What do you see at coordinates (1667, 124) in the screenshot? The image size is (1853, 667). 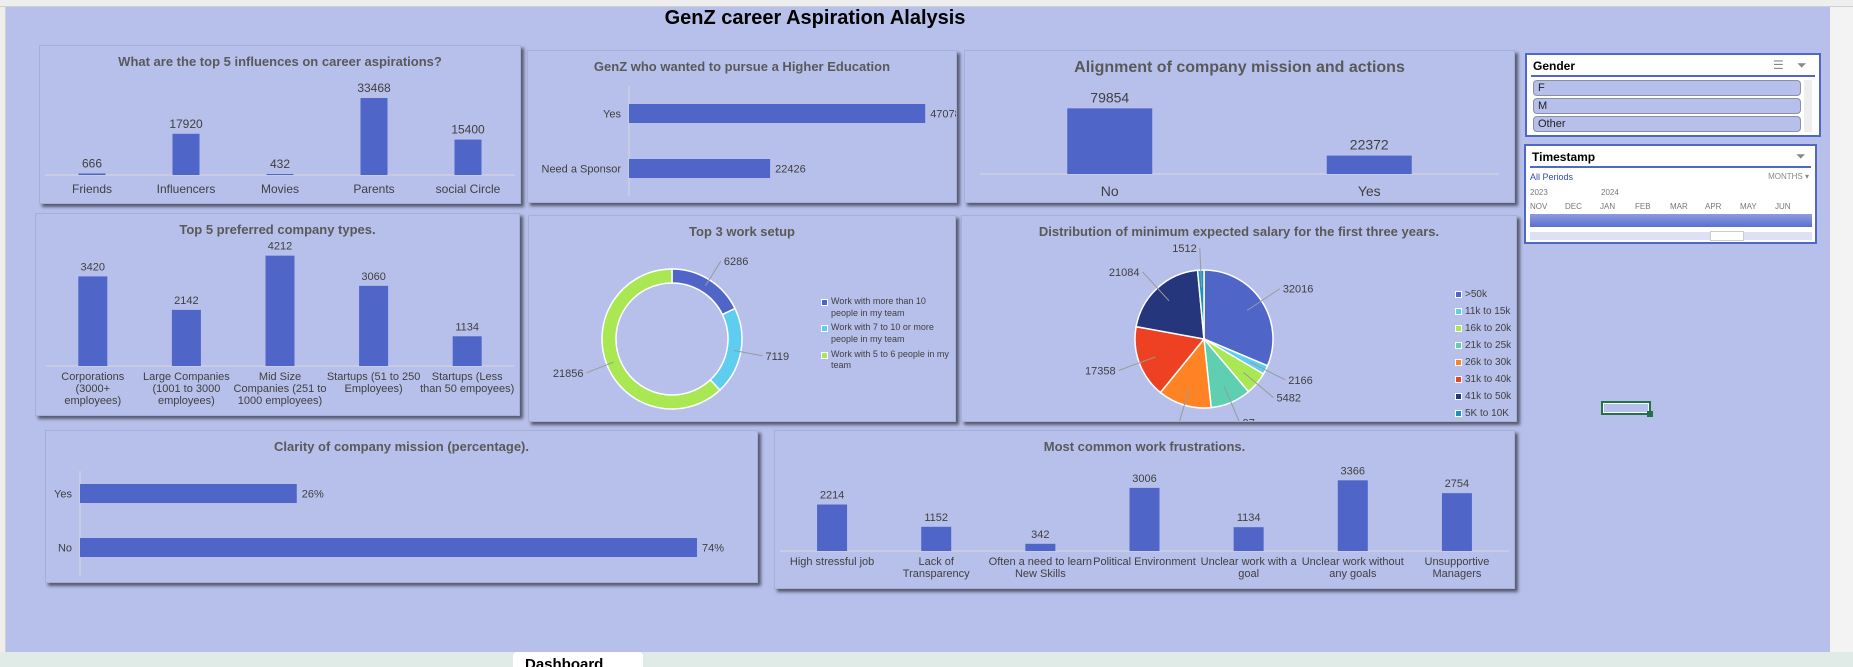 I see `gender-item-other: Other` at bounding box center [1667, 124].